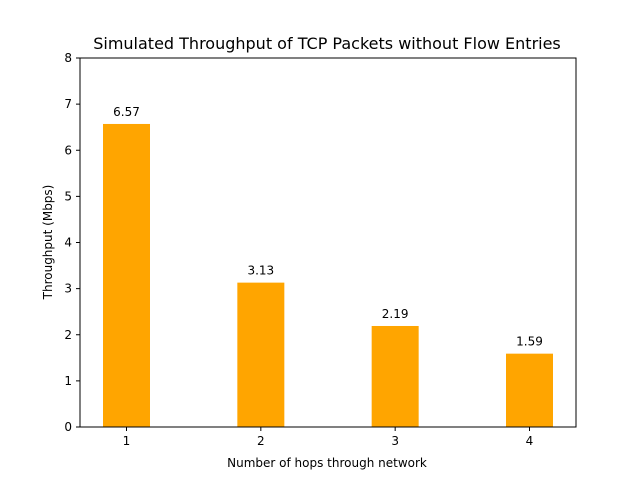 The image size is (640, 480). I want to click on y-axis-label: Throughput (Mbps), so click(48, 243).